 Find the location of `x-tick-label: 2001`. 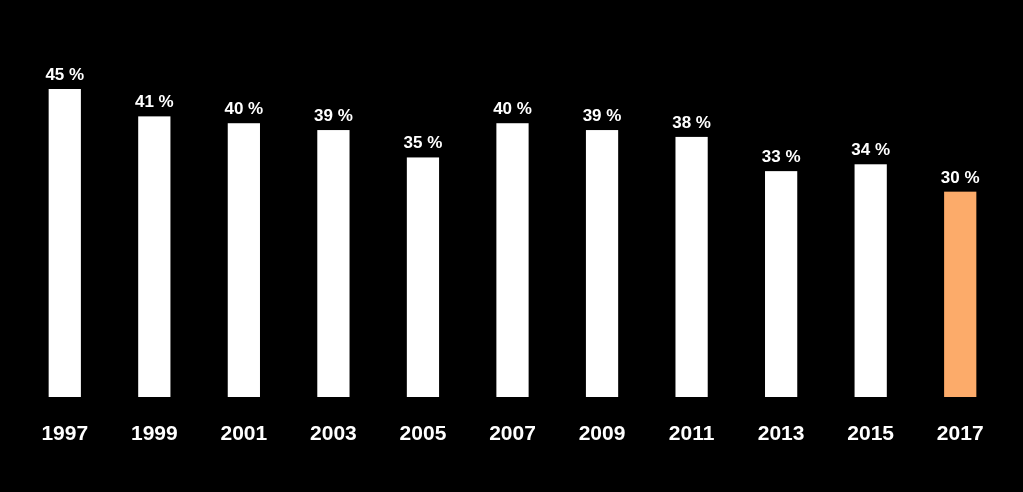

x-tick-label: 2001 is located at coordinates (244, 432).